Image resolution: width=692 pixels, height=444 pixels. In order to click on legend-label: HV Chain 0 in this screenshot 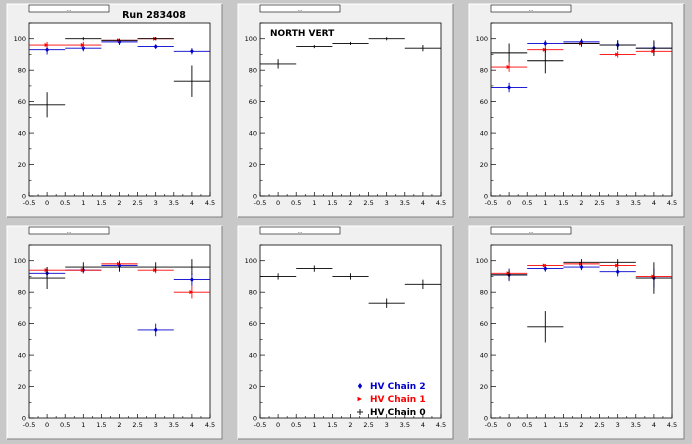, I will do `click(398, 413)`.